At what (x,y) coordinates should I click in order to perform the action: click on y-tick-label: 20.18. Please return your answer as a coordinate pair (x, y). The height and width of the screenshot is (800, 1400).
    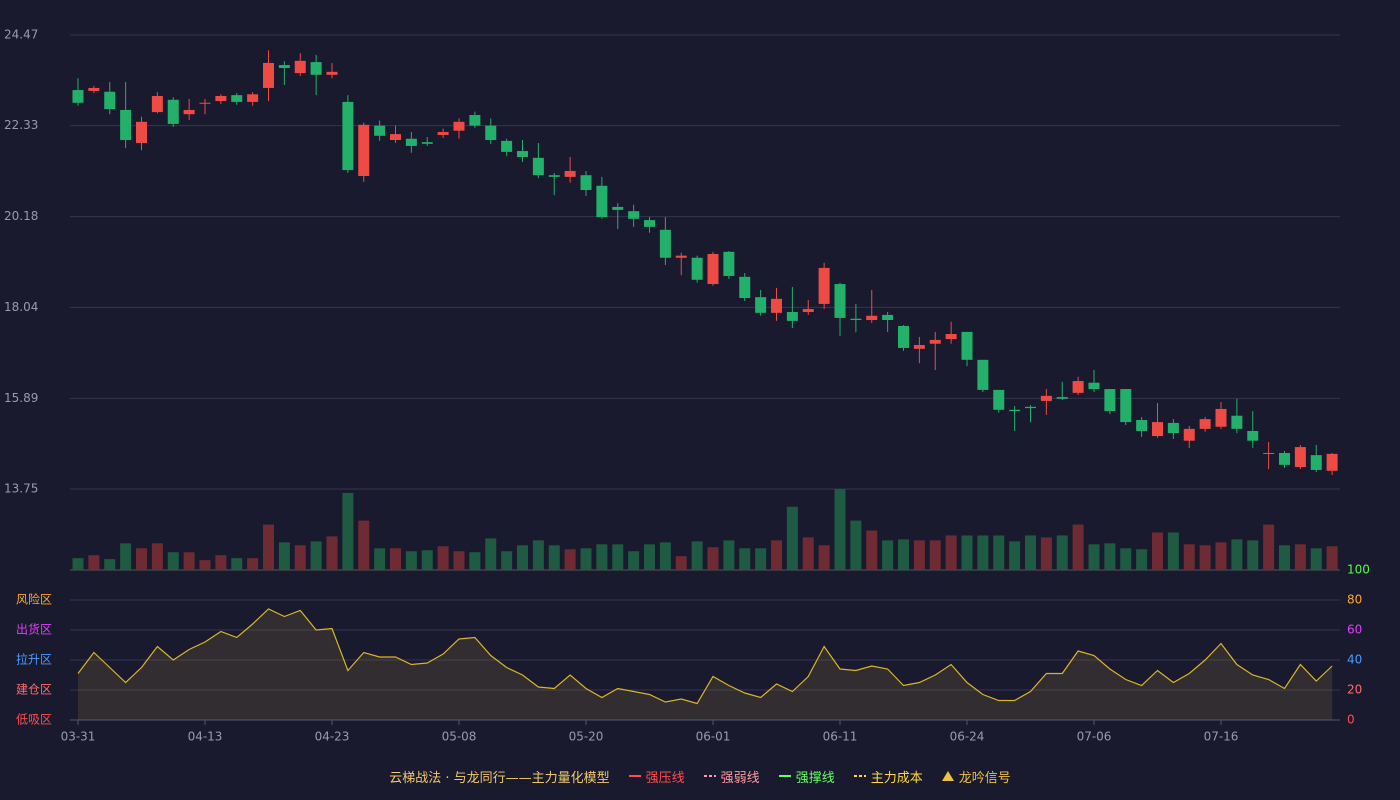
    Looking at the image, I should click on (21, 216).